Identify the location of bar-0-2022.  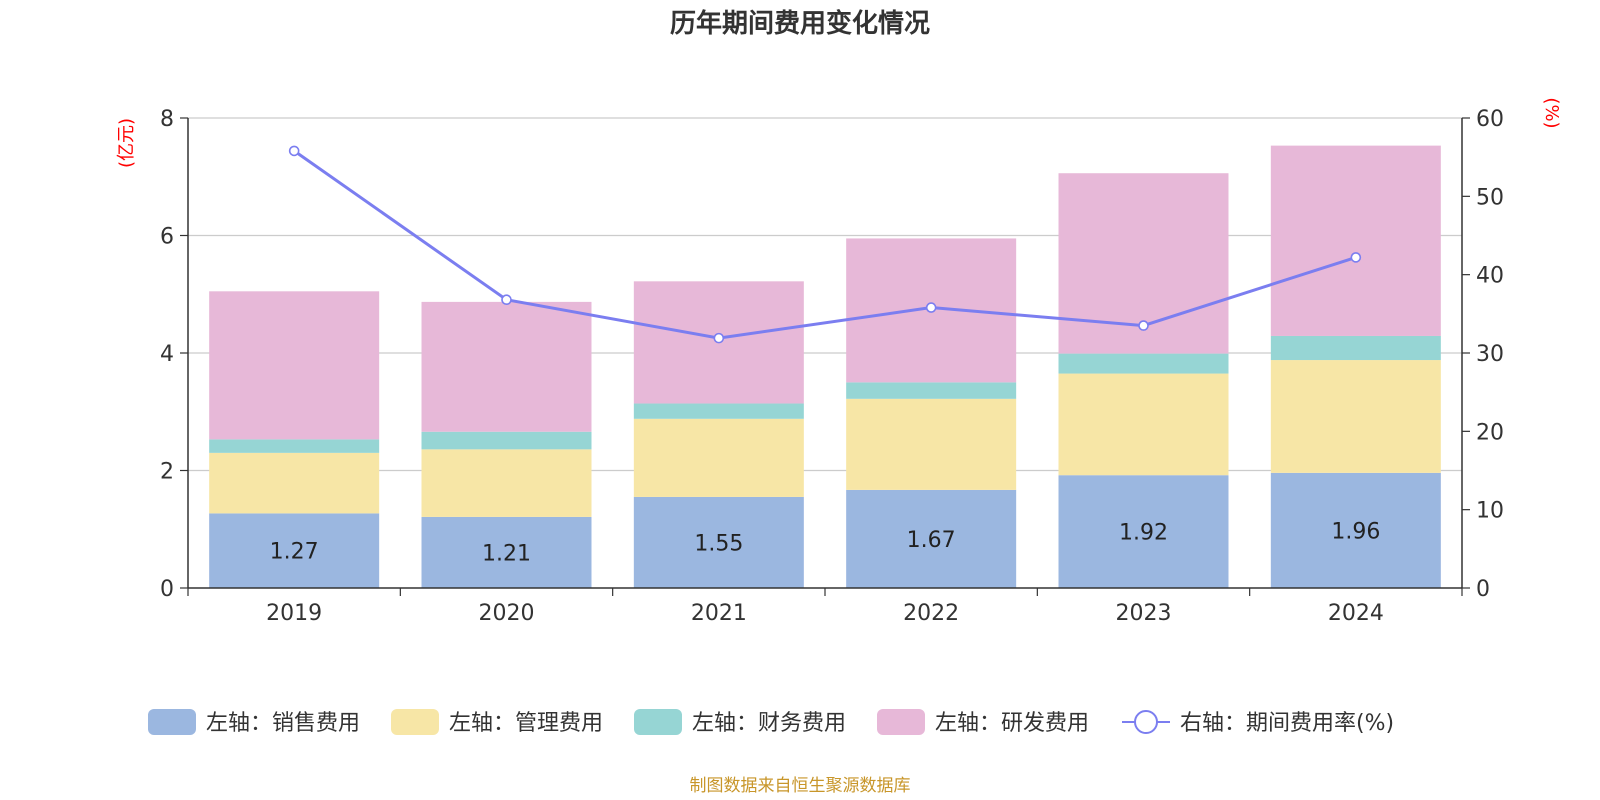
(931, 538).